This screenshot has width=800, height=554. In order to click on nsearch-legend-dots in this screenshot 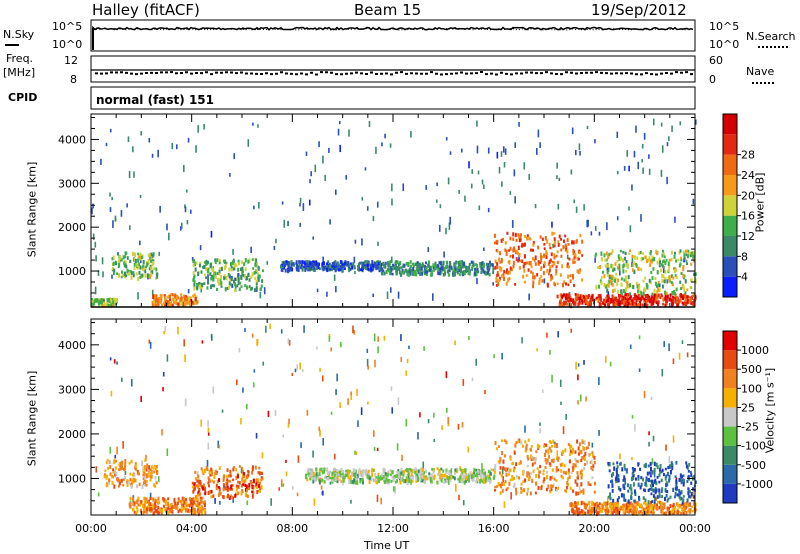, I will do `click(773, 47)`.